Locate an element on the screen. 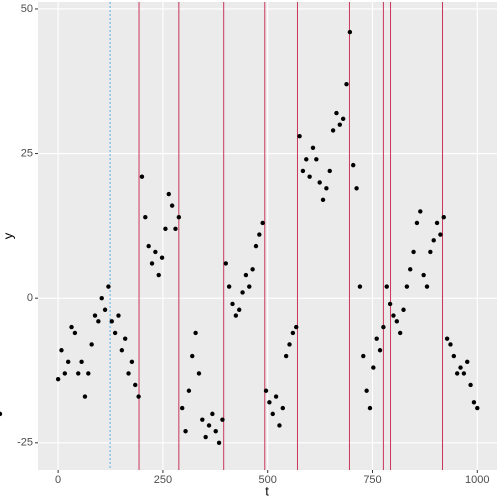  x-tick-label: 250 is located at coordinates (163, 480).